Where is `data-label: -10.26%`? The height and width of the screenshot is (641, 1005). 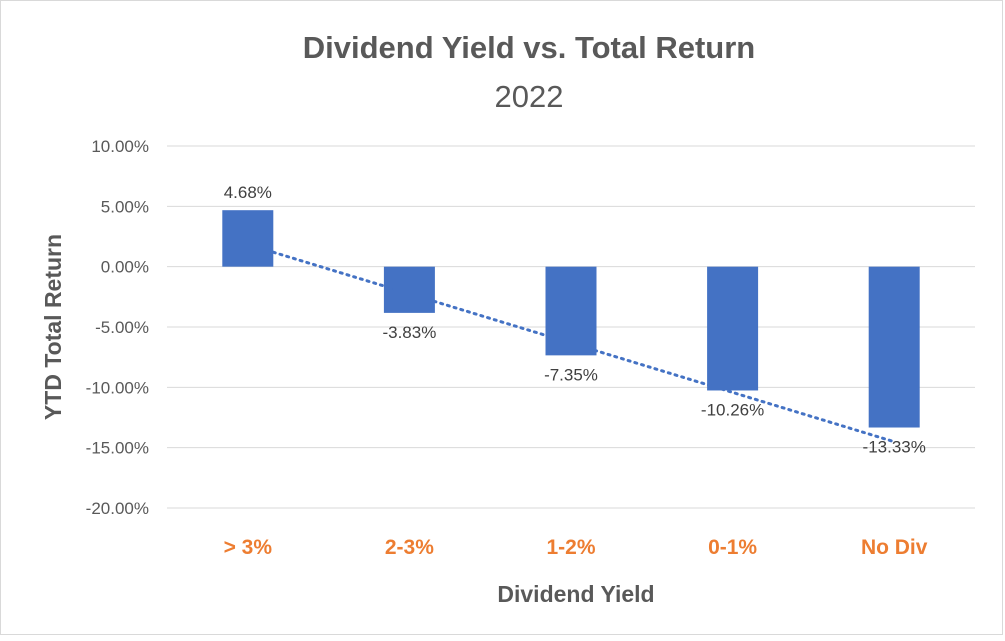 data-label: -10.26% is located at coordinates (732, 409).